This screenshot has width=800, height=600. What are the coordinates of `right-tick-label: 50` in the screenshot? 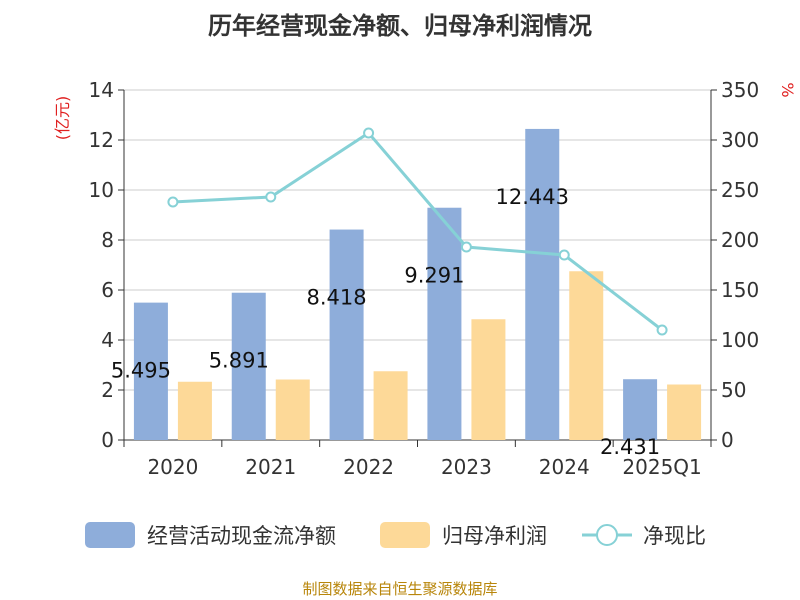 It's located at (733, 390).